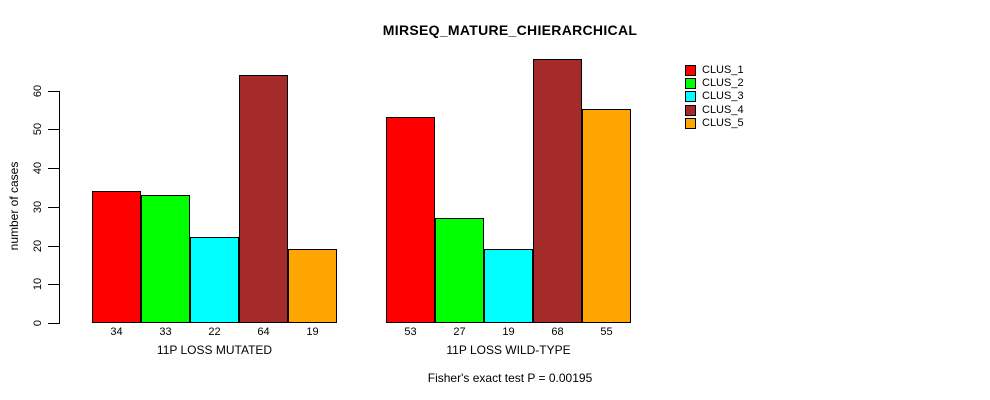  Describe the element at coordinates (557, 332) in the screenshot. I see `bar-value-label: 68` at that location.